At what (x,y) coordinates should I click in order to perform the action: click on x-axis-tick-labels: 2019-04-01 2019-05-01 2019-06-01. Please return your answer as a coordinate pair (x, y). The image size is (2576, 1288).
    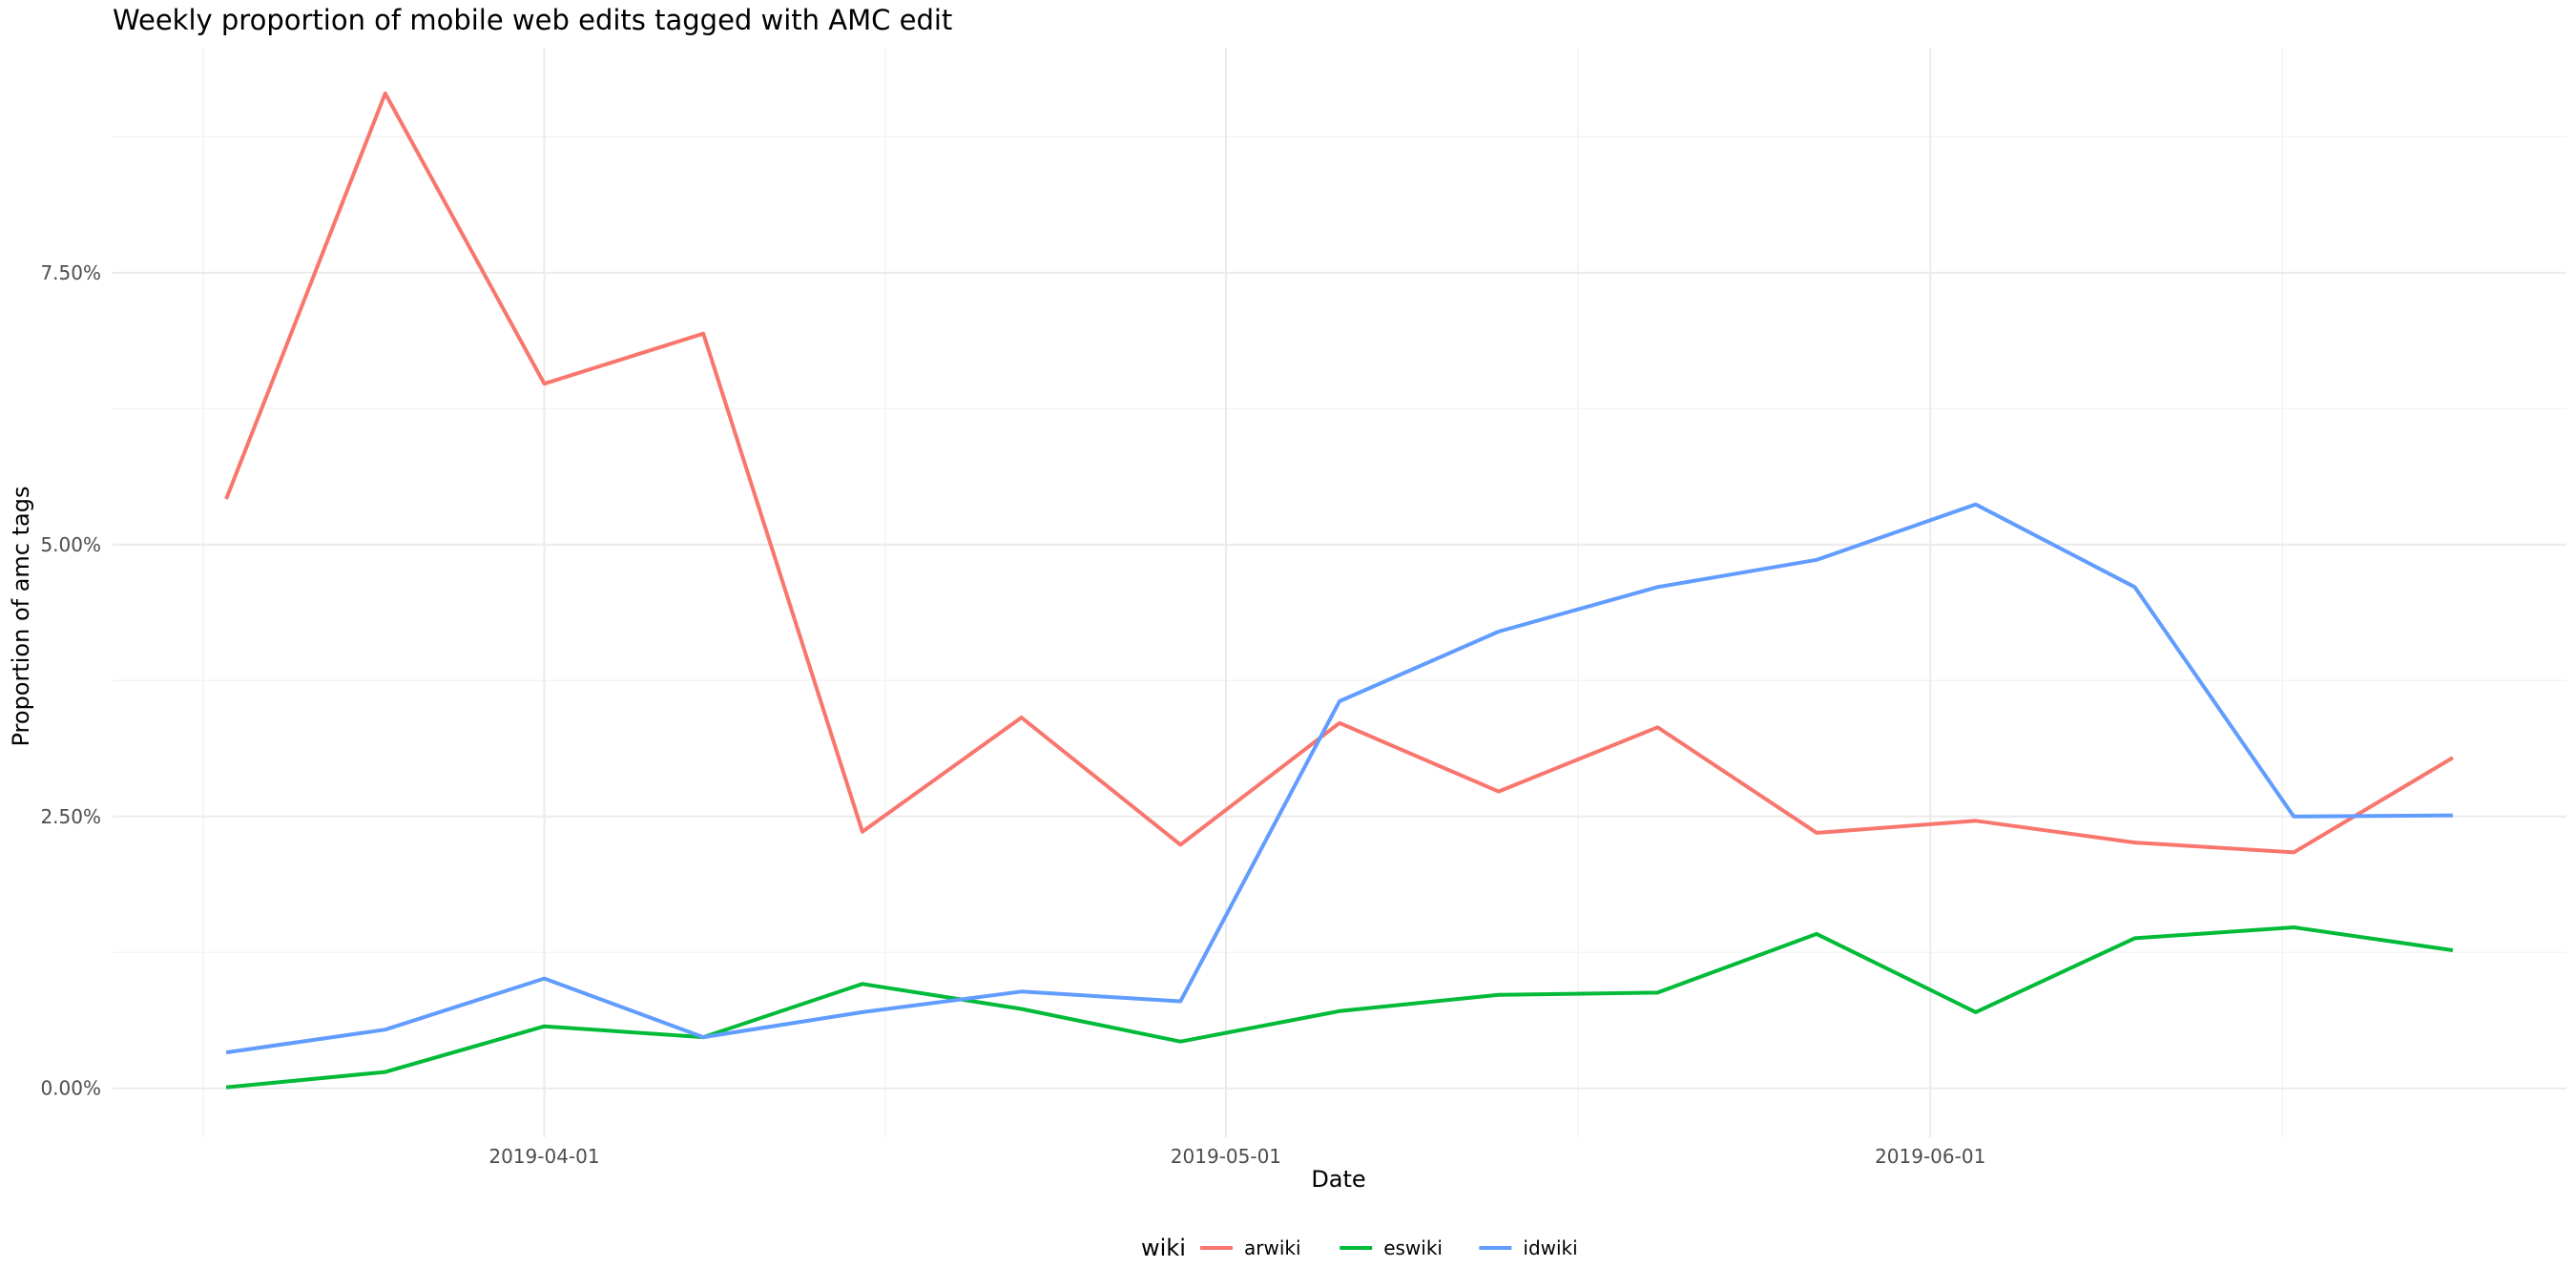
    Looking at the image, I should click on (1236, 1156).